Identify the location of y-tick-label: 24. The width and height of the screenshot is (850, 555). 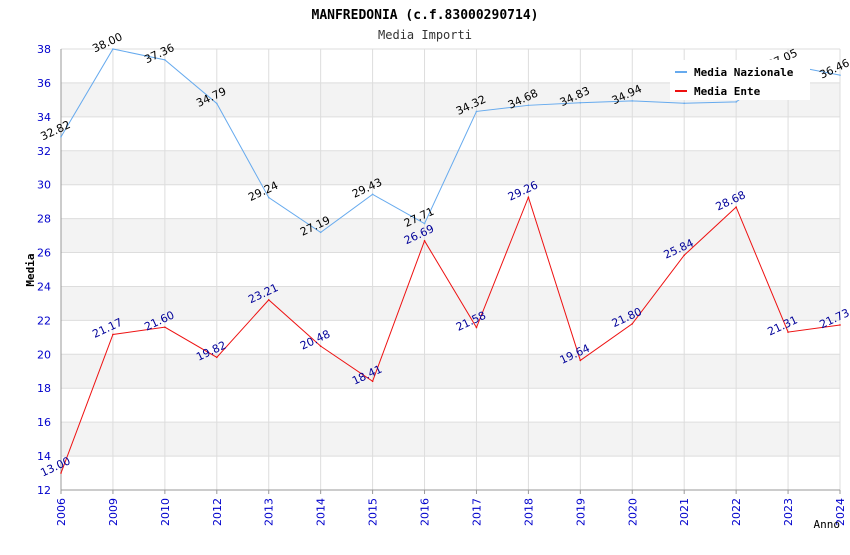
(44, 286).